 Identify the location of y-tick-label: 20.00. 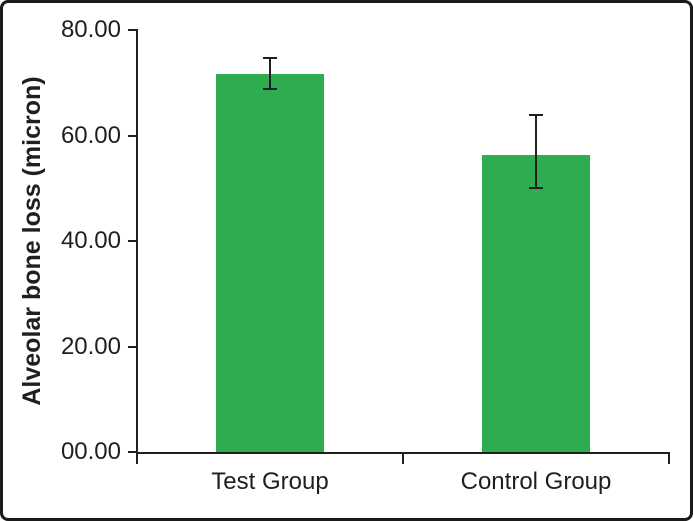
(90, 346).